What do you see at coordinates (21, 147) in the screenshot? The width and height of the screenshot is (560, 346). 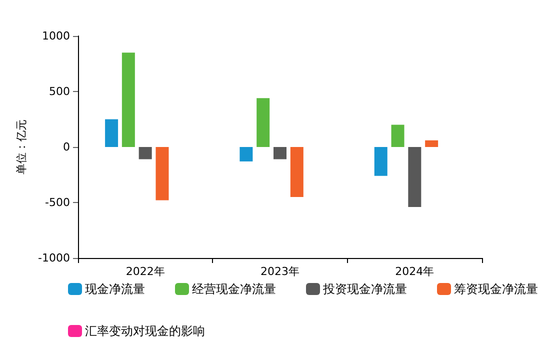 I see `y-axis-title: 单位：亿元` at bounding box center [21, 147].